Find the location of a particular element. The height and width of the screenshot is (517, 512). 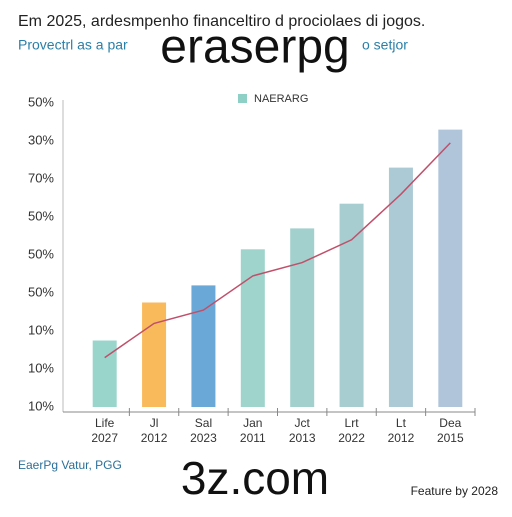

x-tick-label: Jan is located at coordinates (252, 423).